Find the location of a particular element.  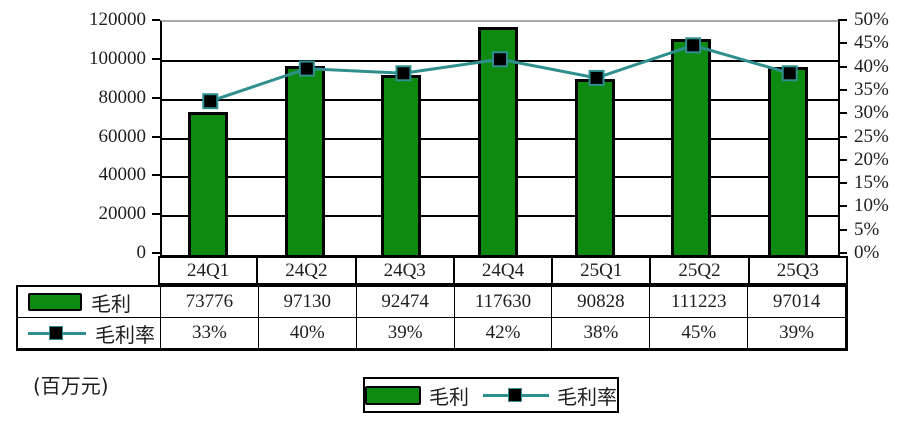

value-cell: 111223 is located at coordinates (699, 302).